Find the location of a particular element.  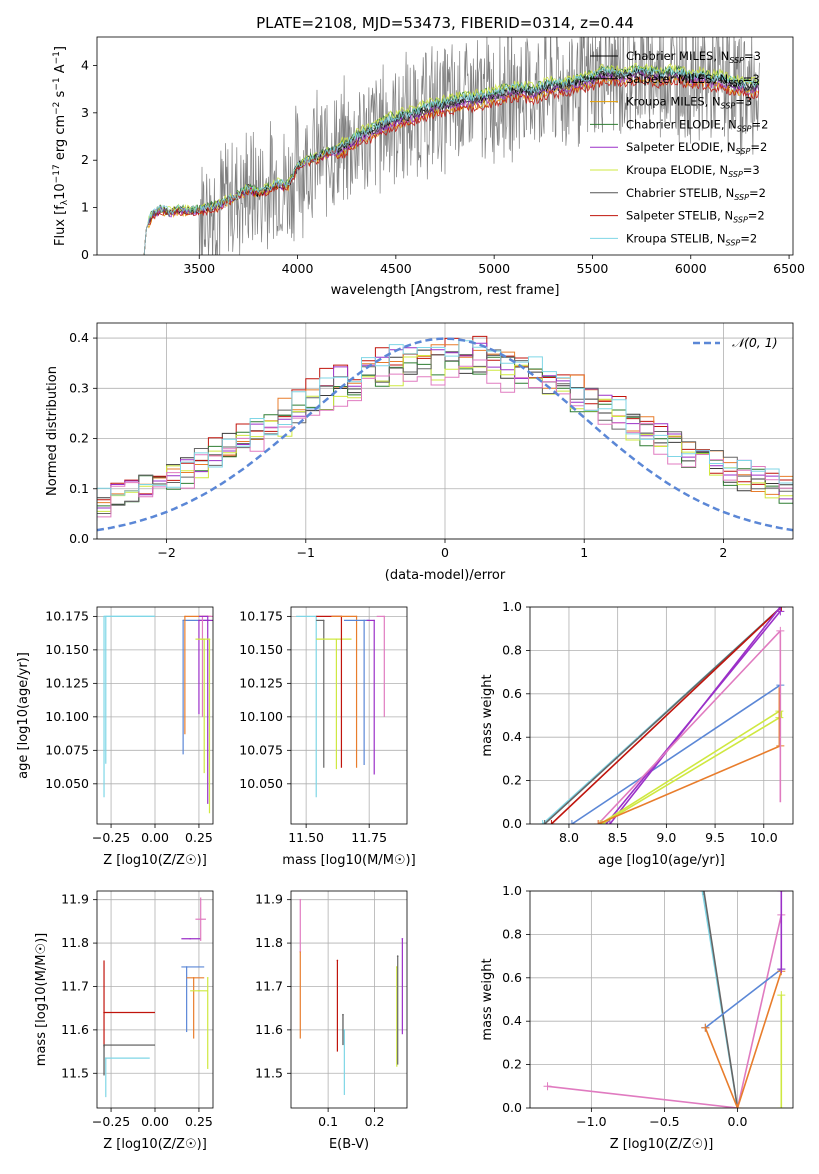

panel-ytick-label: 10.050 is located at coordinates (261, 783).